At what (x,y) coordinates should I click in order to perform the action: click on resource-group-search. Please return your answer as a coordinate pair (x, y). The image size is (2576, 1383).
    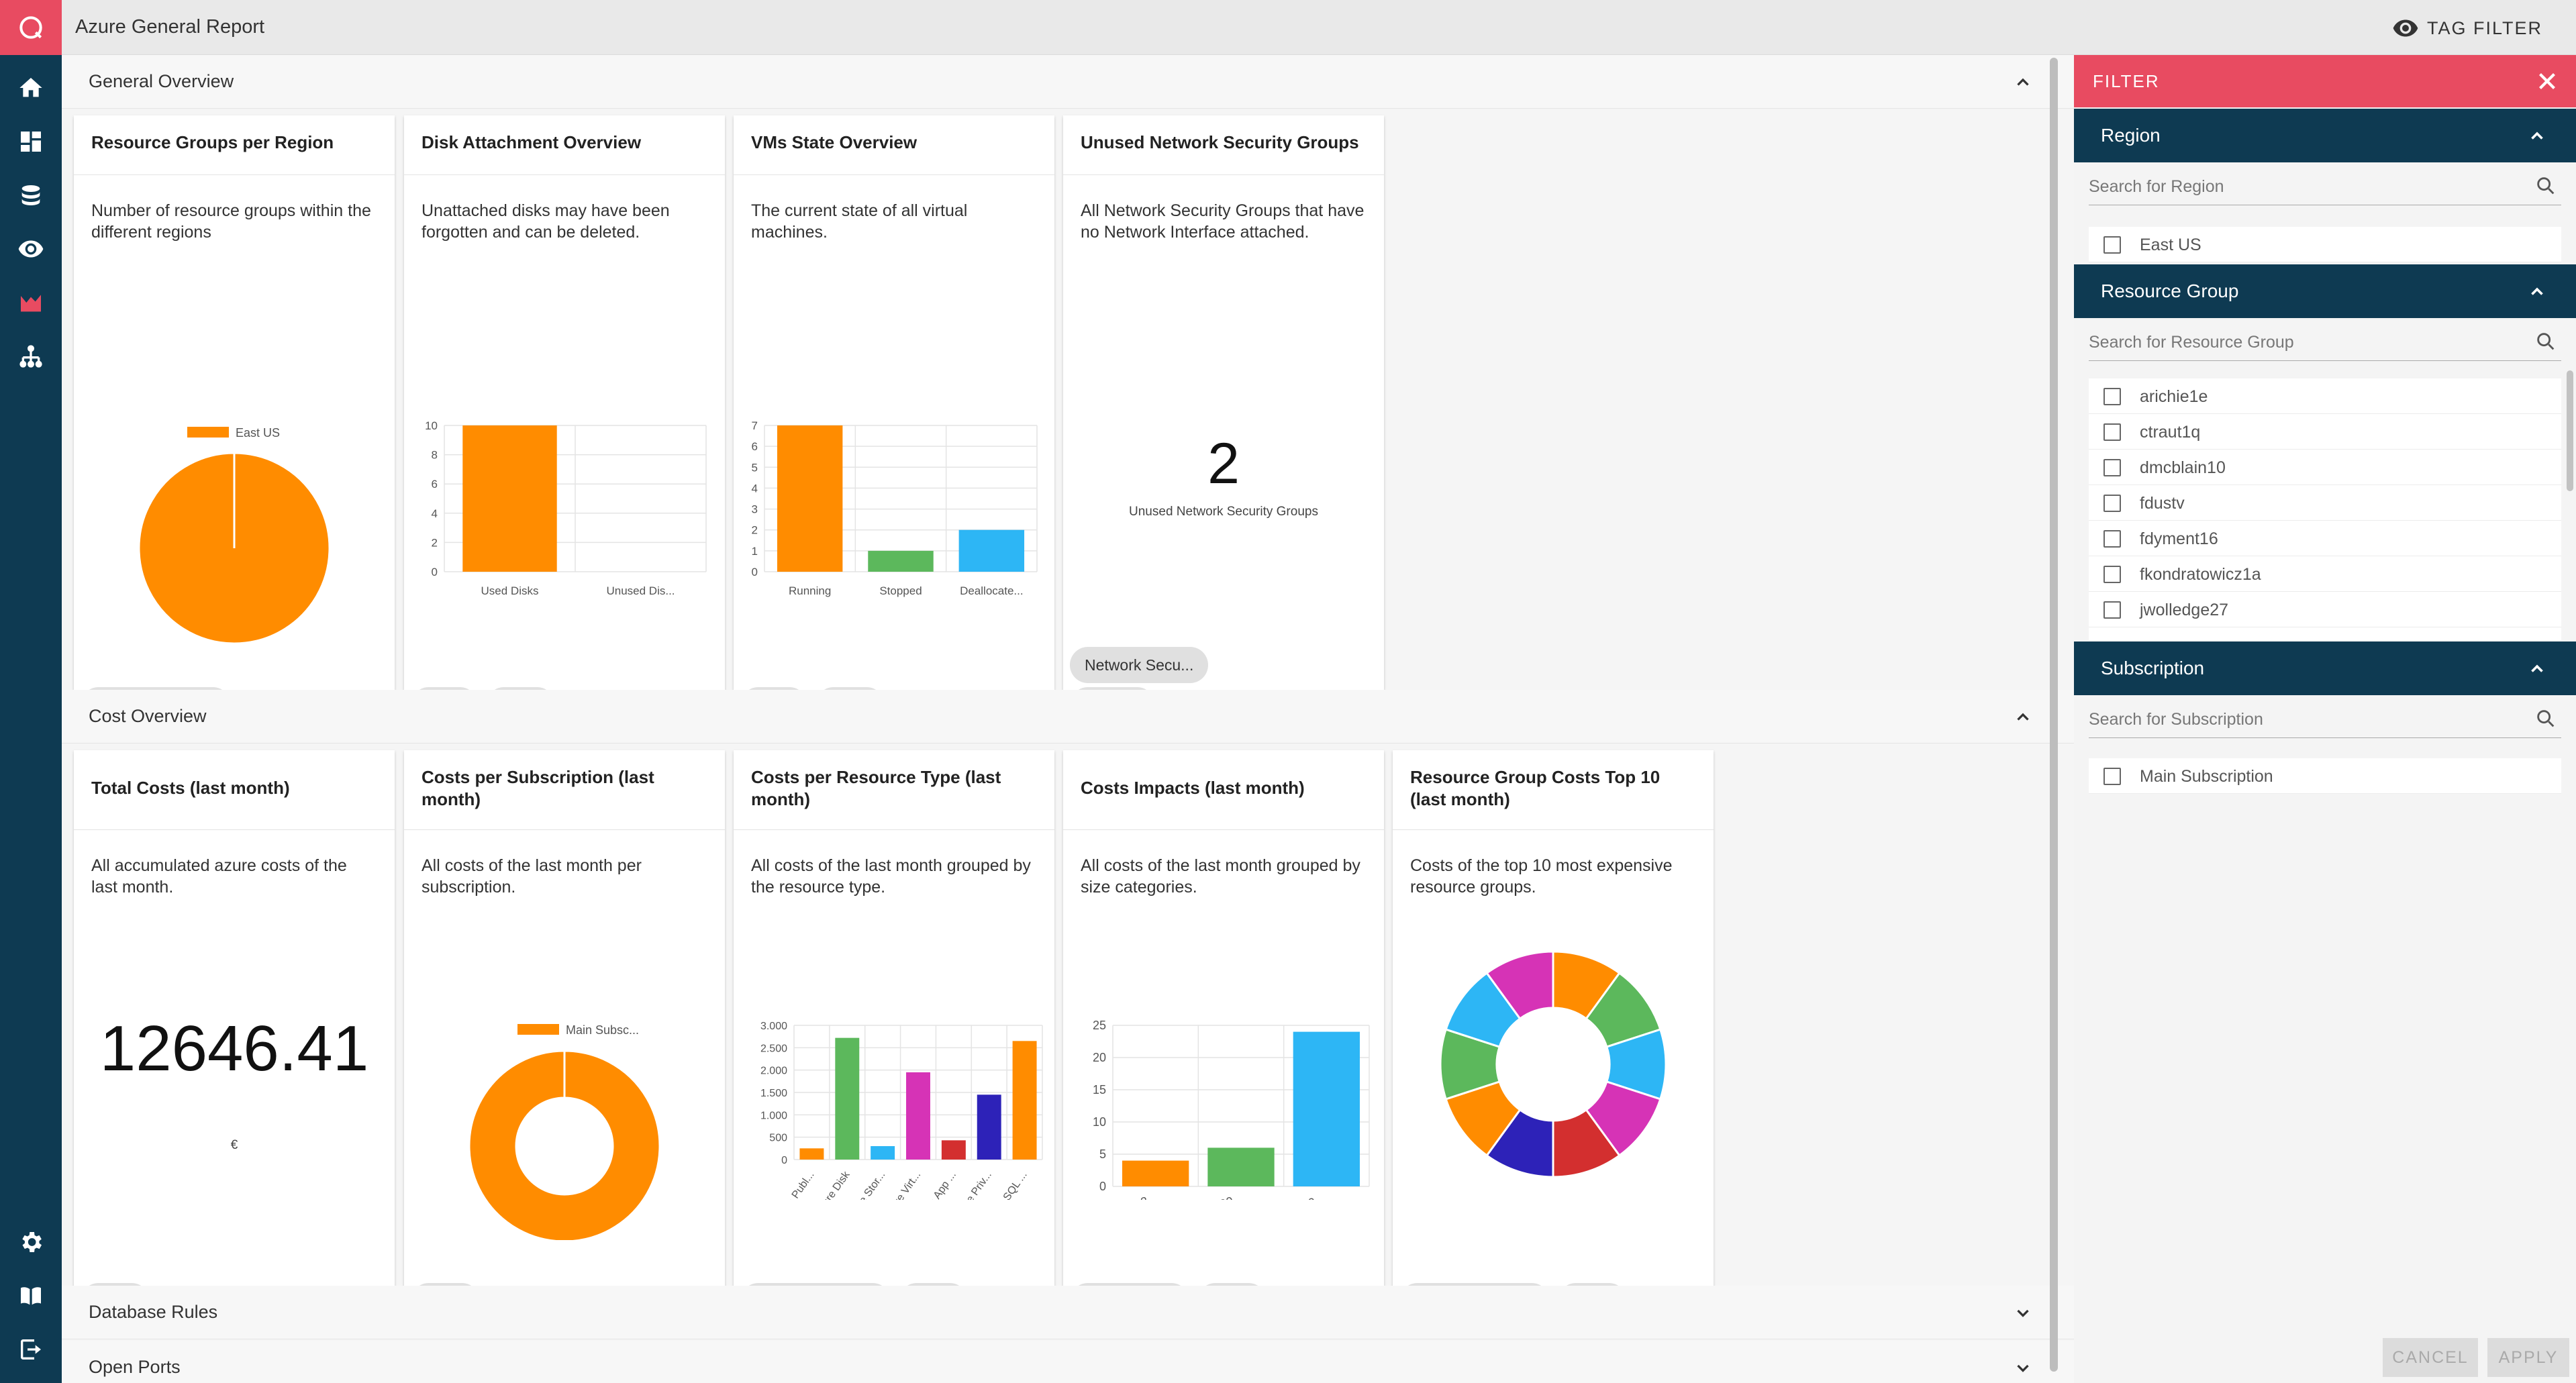
    Looking at the image, I should click on (2325, 342).